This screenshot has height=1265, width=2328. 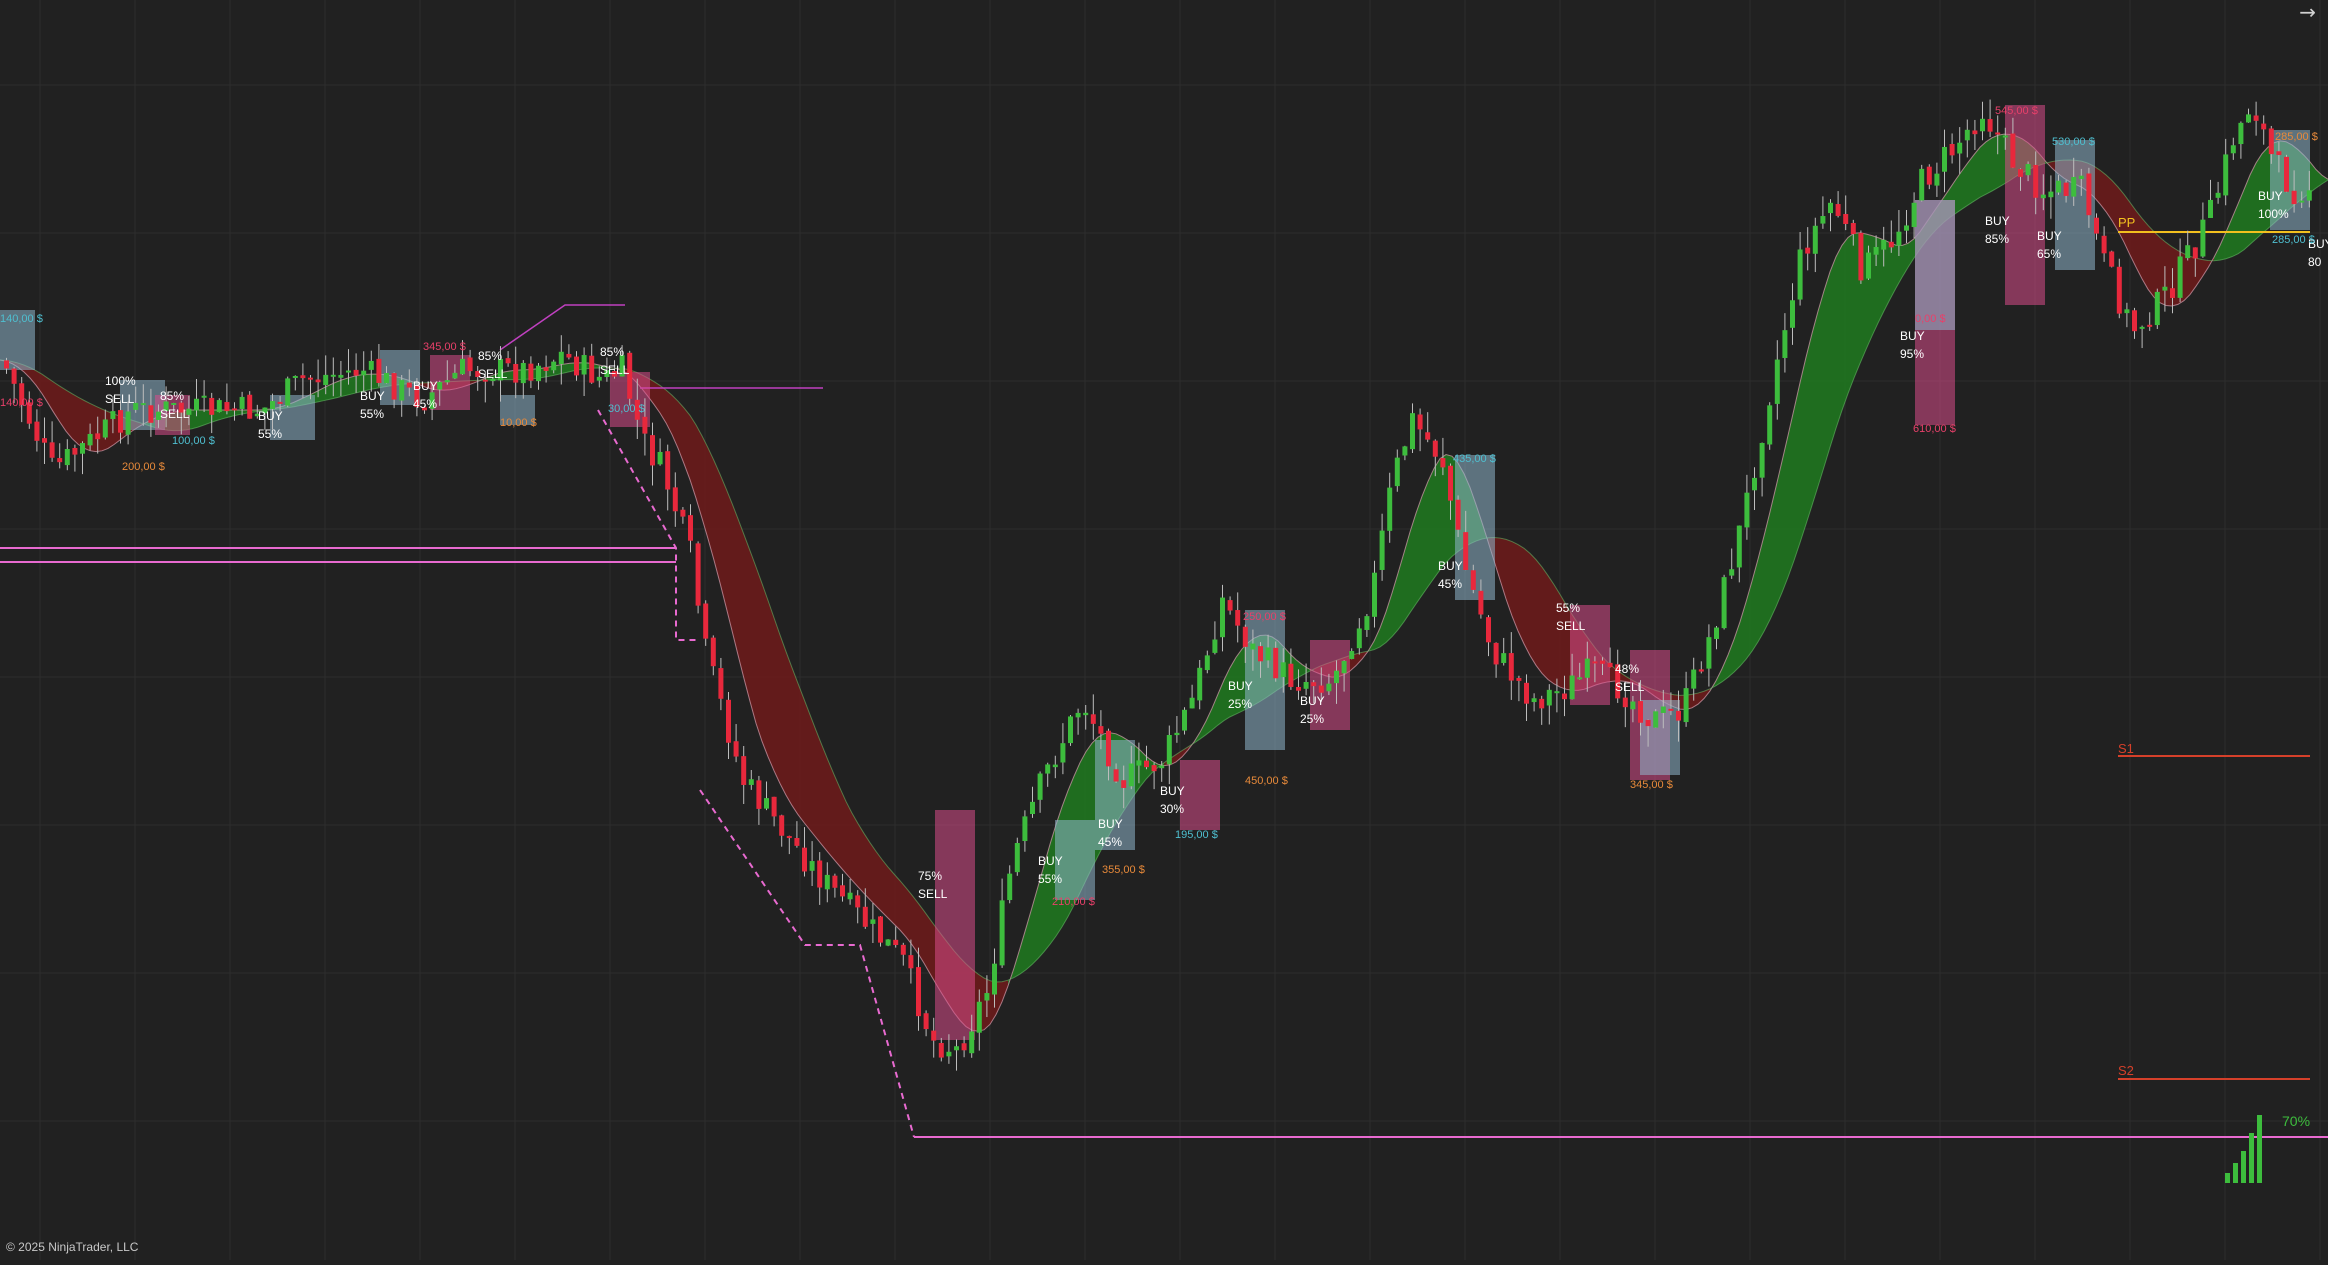 I want to click on trade-price-label: 200,00 $, so click(x=143, y=467).